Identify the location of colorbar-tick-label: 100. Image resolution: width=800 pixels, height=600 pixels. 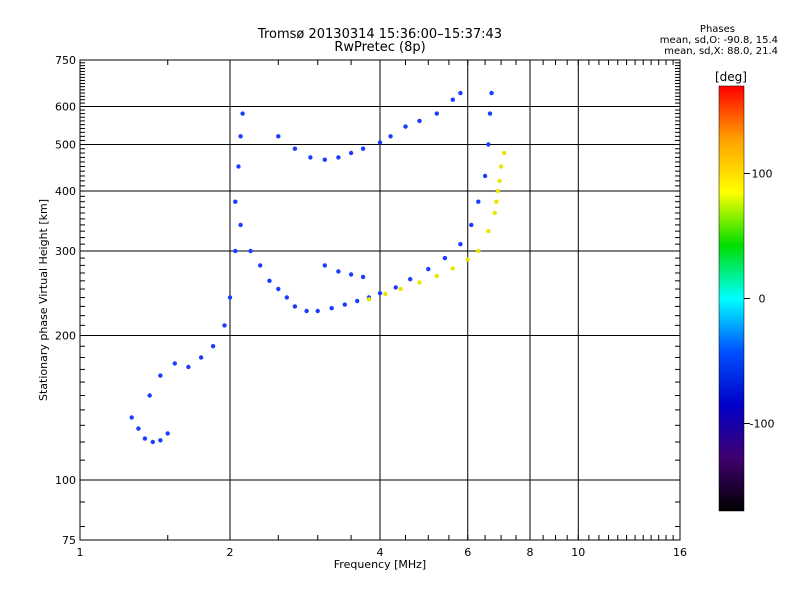
(762, 174).